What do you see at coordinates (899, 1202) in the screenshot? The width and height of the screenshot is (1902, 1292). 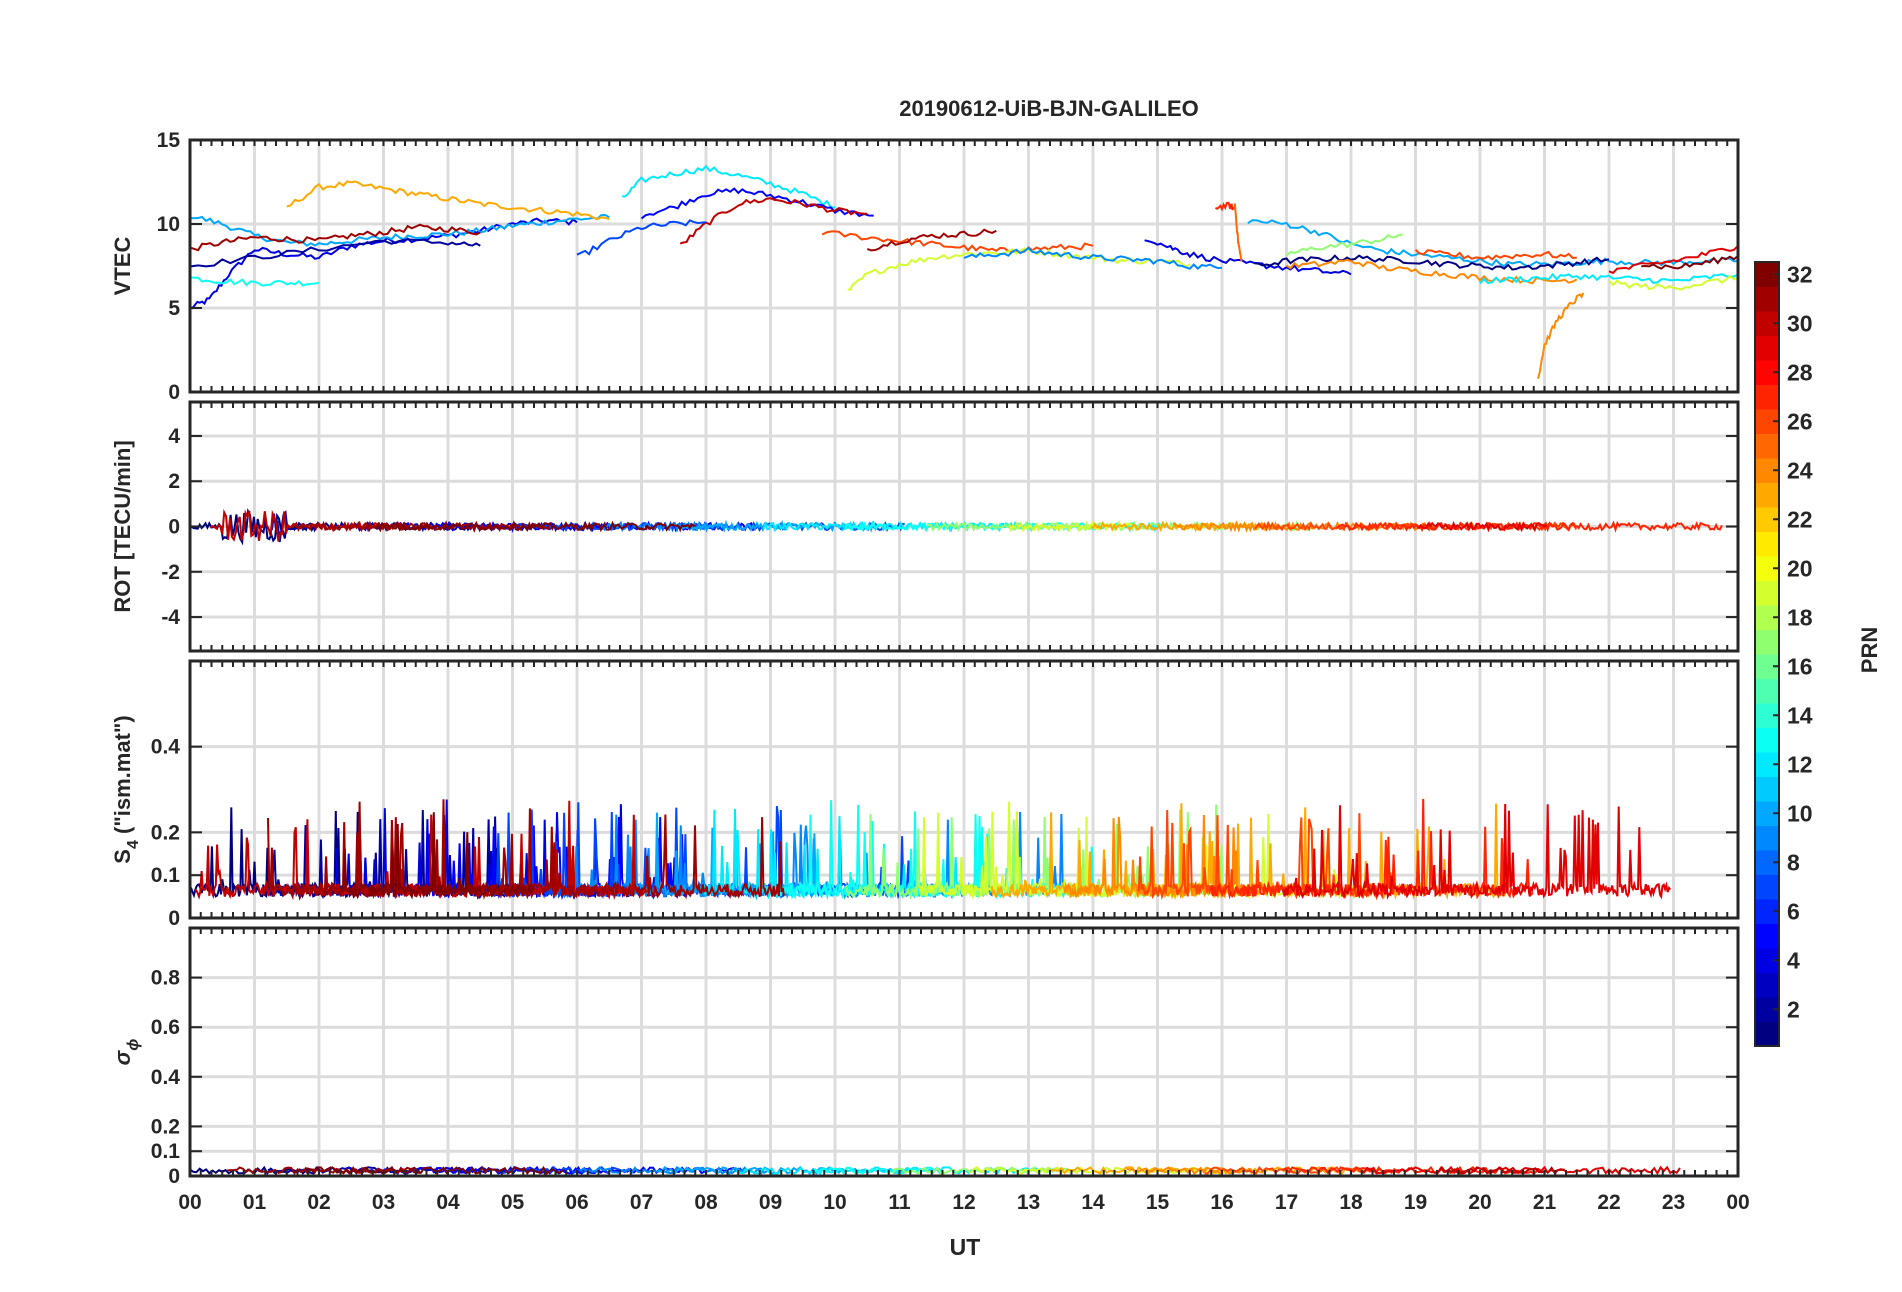 I see `x-tick-label: 11` at bounding box center [899, 1202].